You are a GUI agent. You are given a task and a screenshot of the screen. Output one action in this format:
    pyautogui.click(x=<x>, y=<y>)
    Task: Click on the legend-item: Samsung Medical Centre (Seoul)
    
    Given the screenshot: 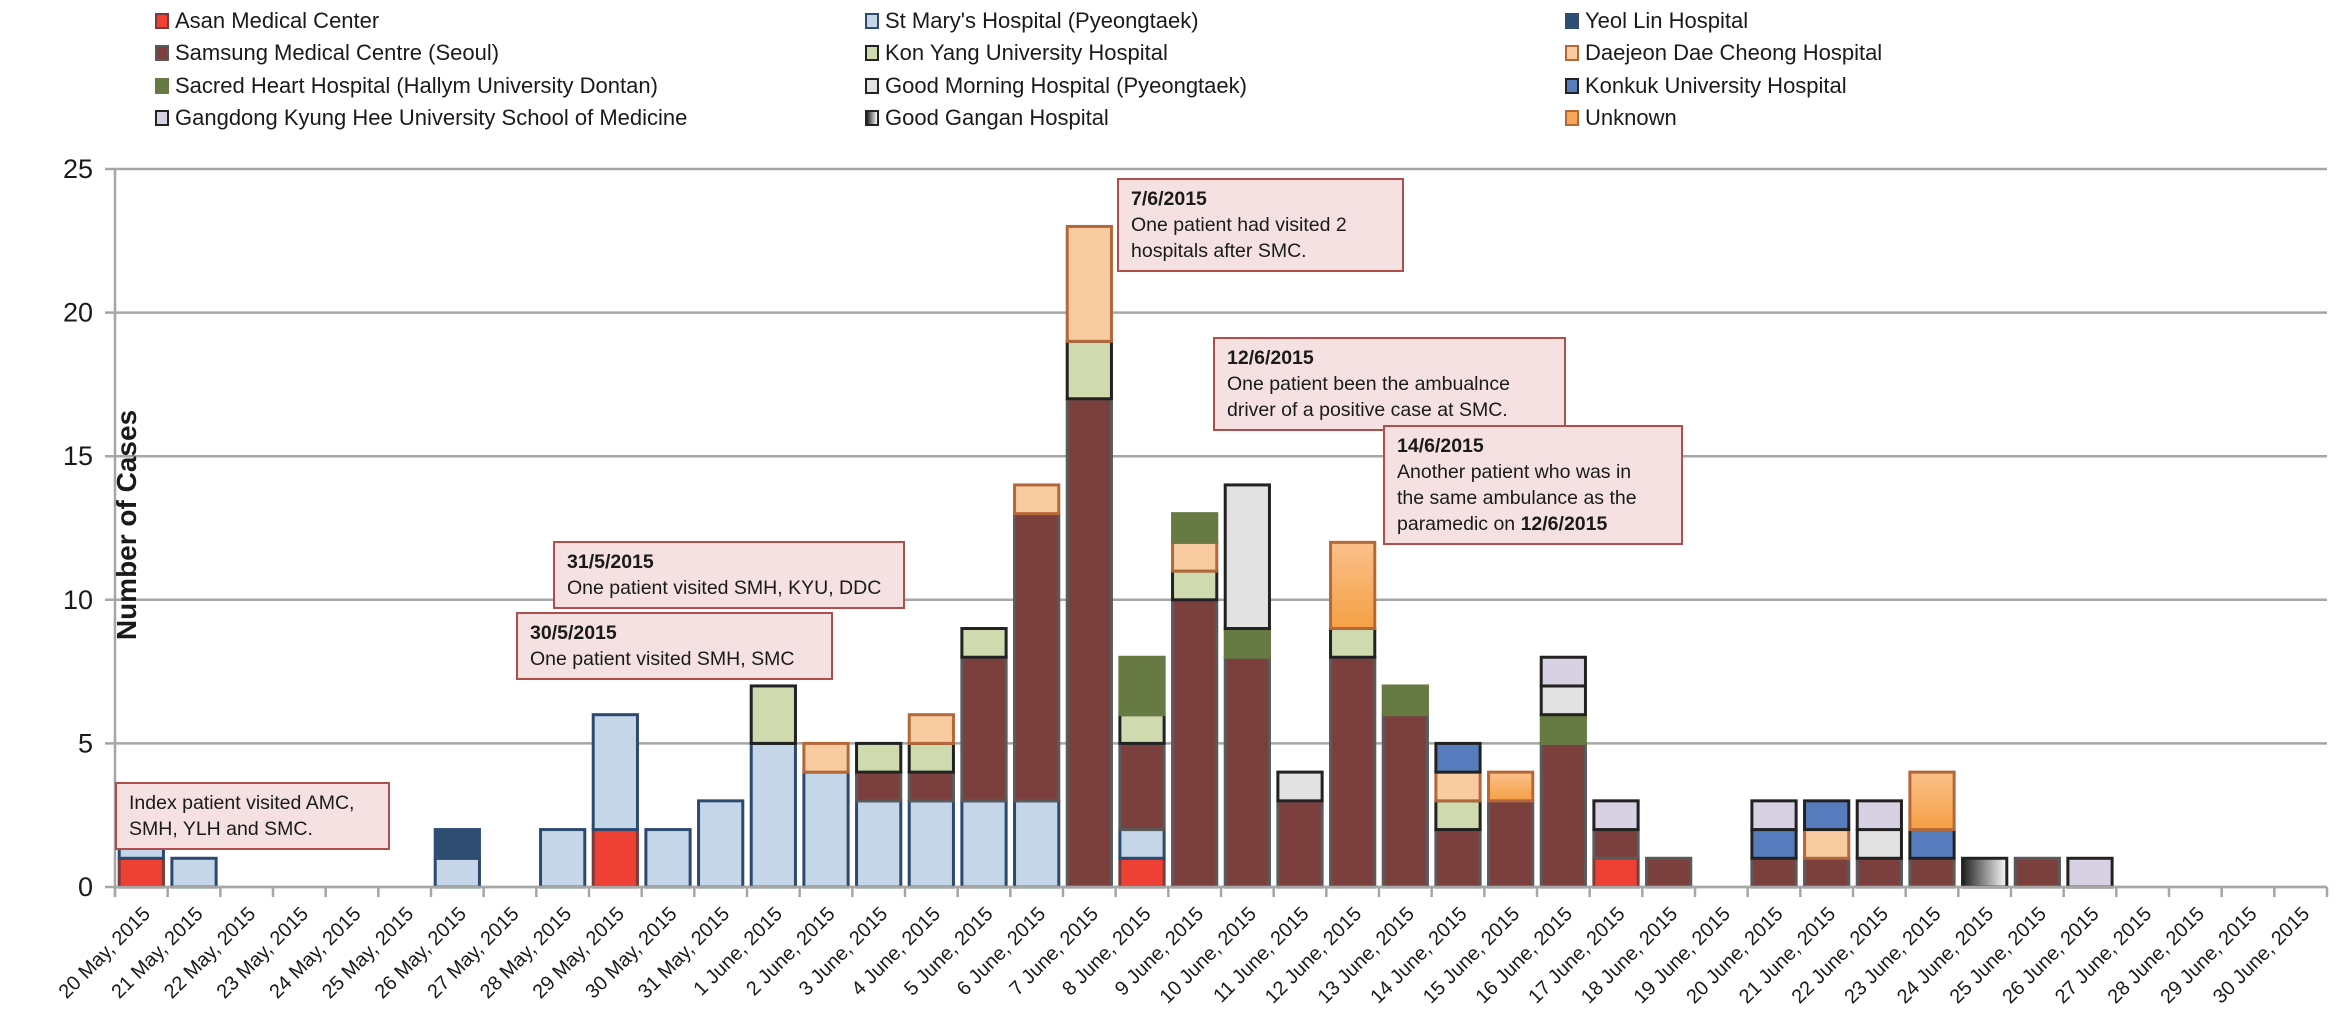 What is the action you would take?
    pyautogui.click(x=327, y=53)
    